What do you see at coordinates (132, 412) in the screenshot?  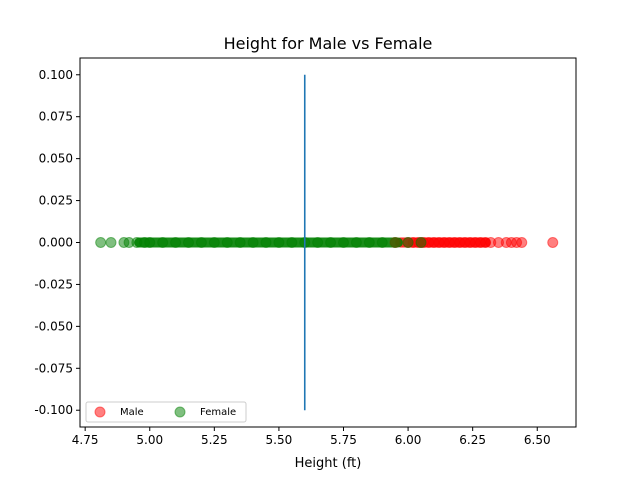 I see `legend-label-male: Male` at bounding box center [132, 412].